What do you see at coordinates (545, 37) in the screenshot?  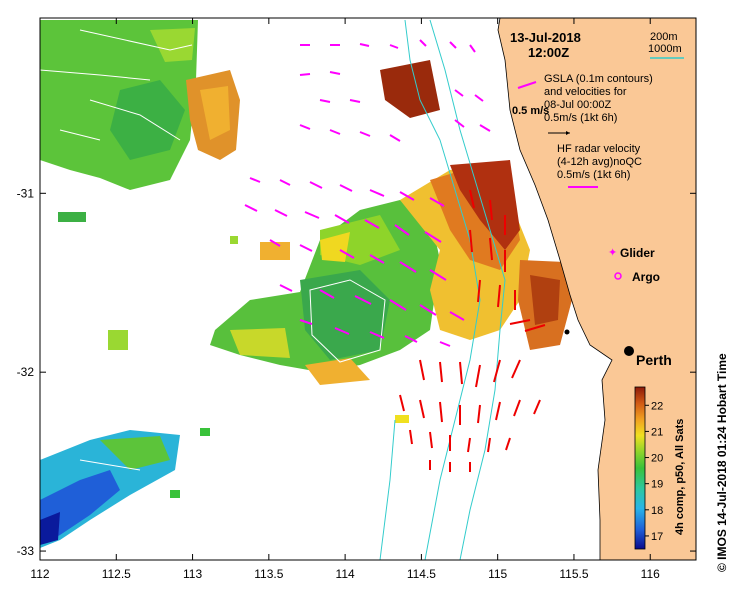 I see `map-date: 13-Jul-2018` at bounding box center [545, 37].